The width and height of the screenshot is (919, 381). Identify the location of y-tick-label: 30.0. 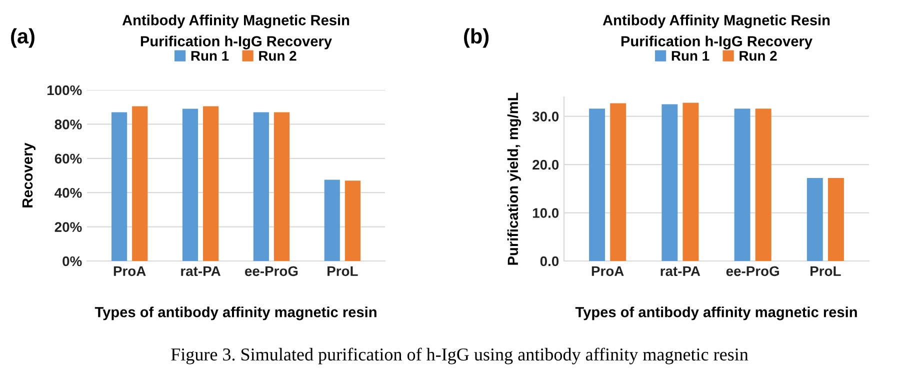
(545, 117).